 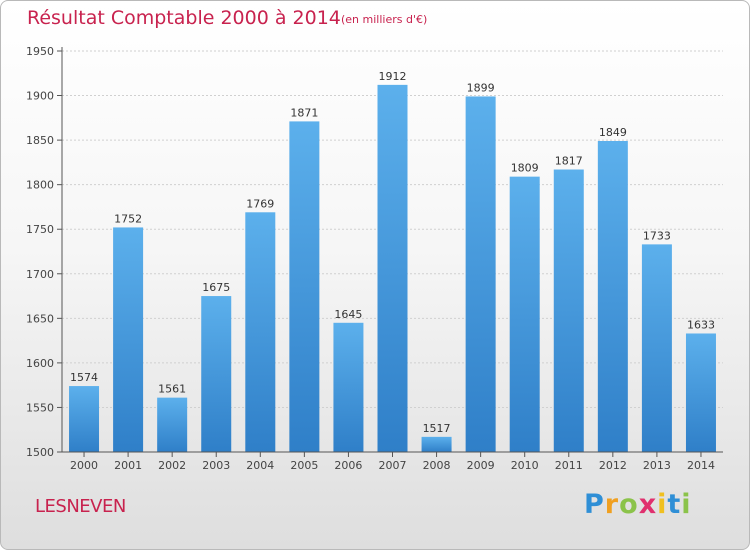 What do you see at coordinates (40, 318) in the screenshot?
I see `y-tick-label: 1650` at bounding box center [40, 318].